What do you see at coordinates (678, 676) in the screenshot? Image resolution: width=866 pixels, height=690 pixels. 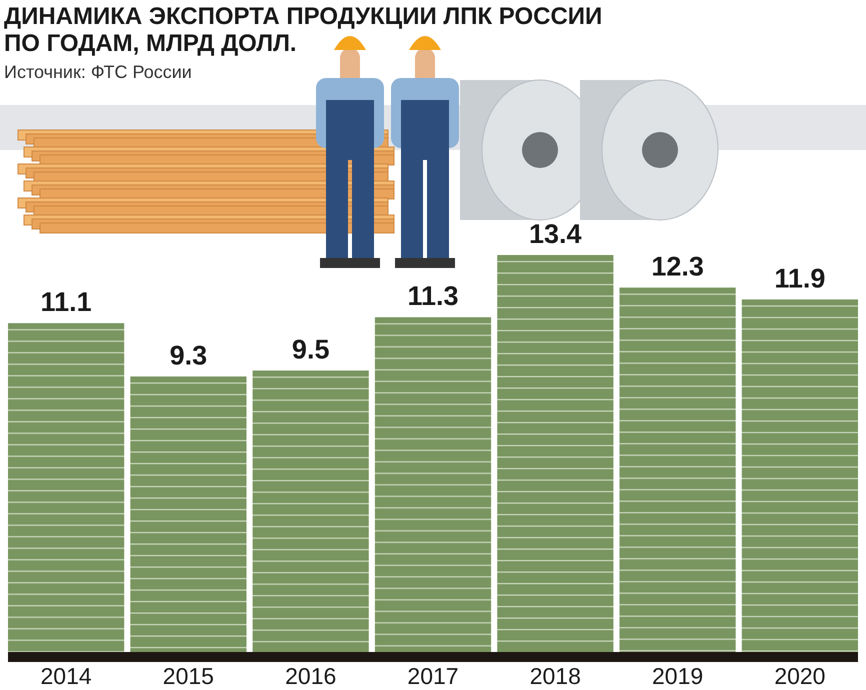 I see `x-tick-label: 2019` at bounding box center [678, 676].